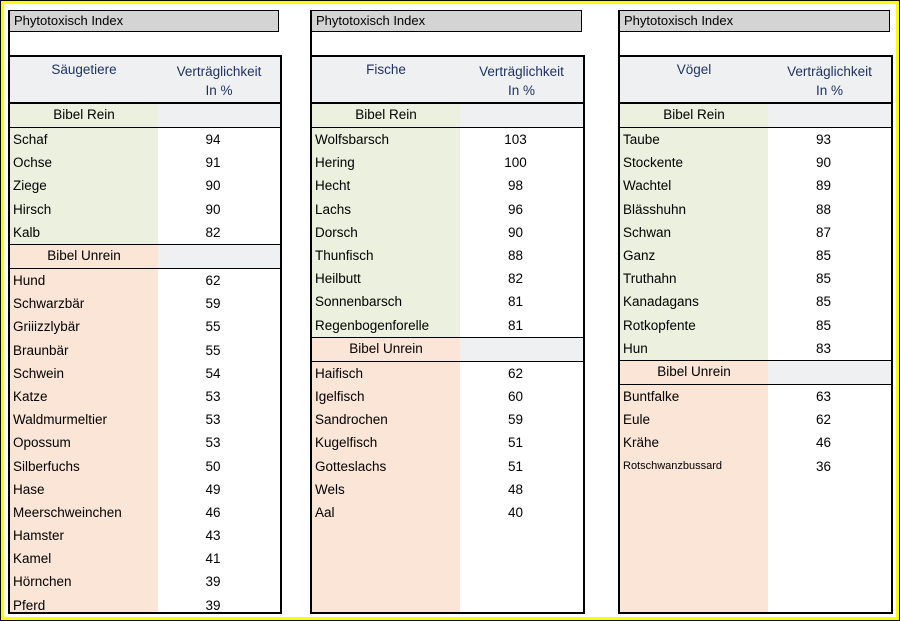 The width and height of the screenshot is (900, 621). What do you see at coordinates (386, 69) in the screenshot?
I see `category-header: Fische` at bounding box center [386, 69].